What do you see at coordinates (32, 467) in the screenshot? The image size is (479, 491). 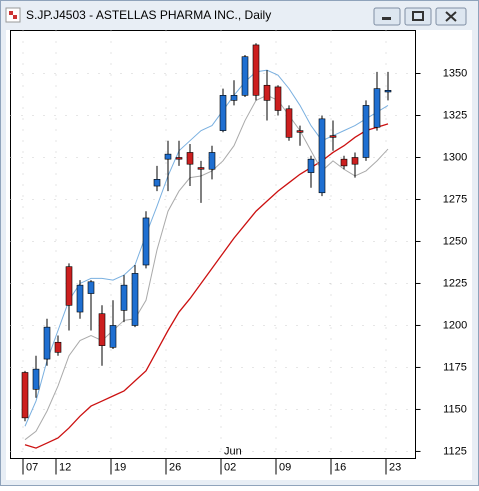 I see `x-tick-label: 07` at bounding box center [32, 467].